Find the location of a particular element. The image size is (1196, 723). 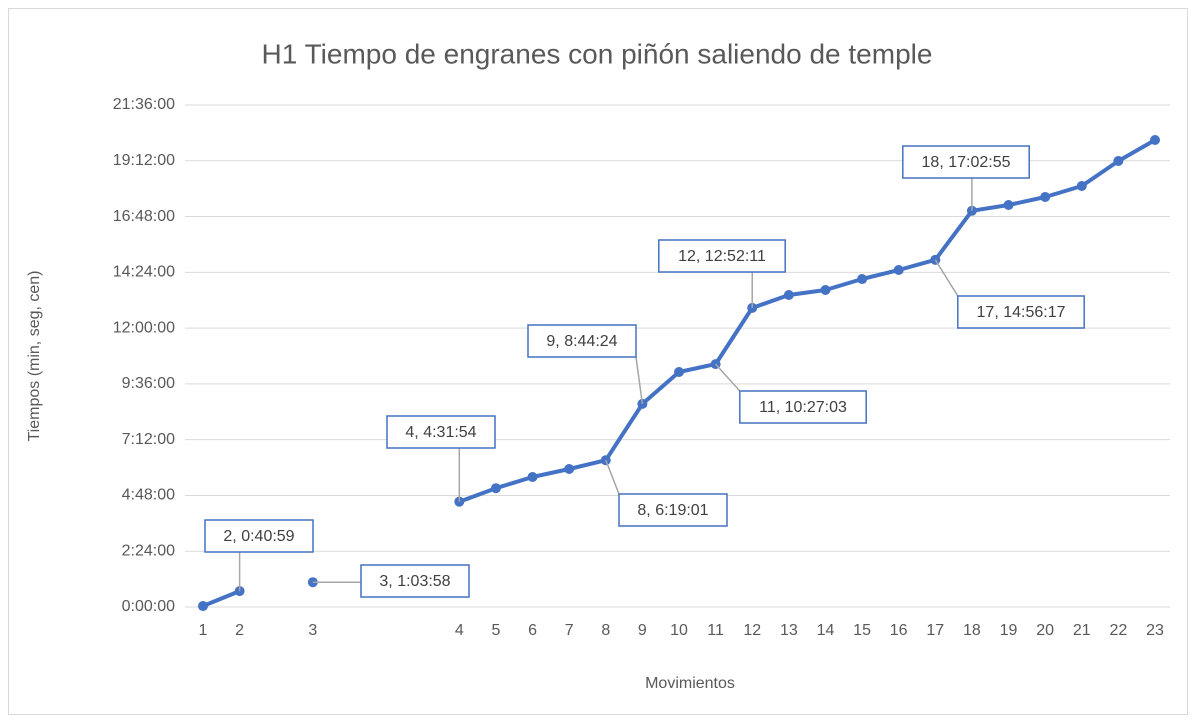

y-tick-label: 7:12:00 is located at coordinates (148, 439).